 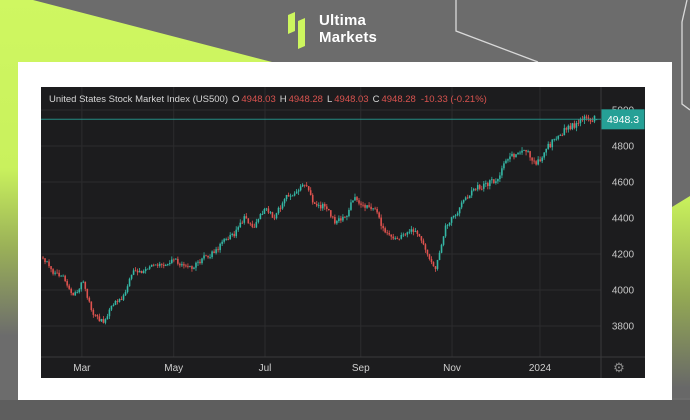 I want to click on open-label: O, so click(x=236, y=99).